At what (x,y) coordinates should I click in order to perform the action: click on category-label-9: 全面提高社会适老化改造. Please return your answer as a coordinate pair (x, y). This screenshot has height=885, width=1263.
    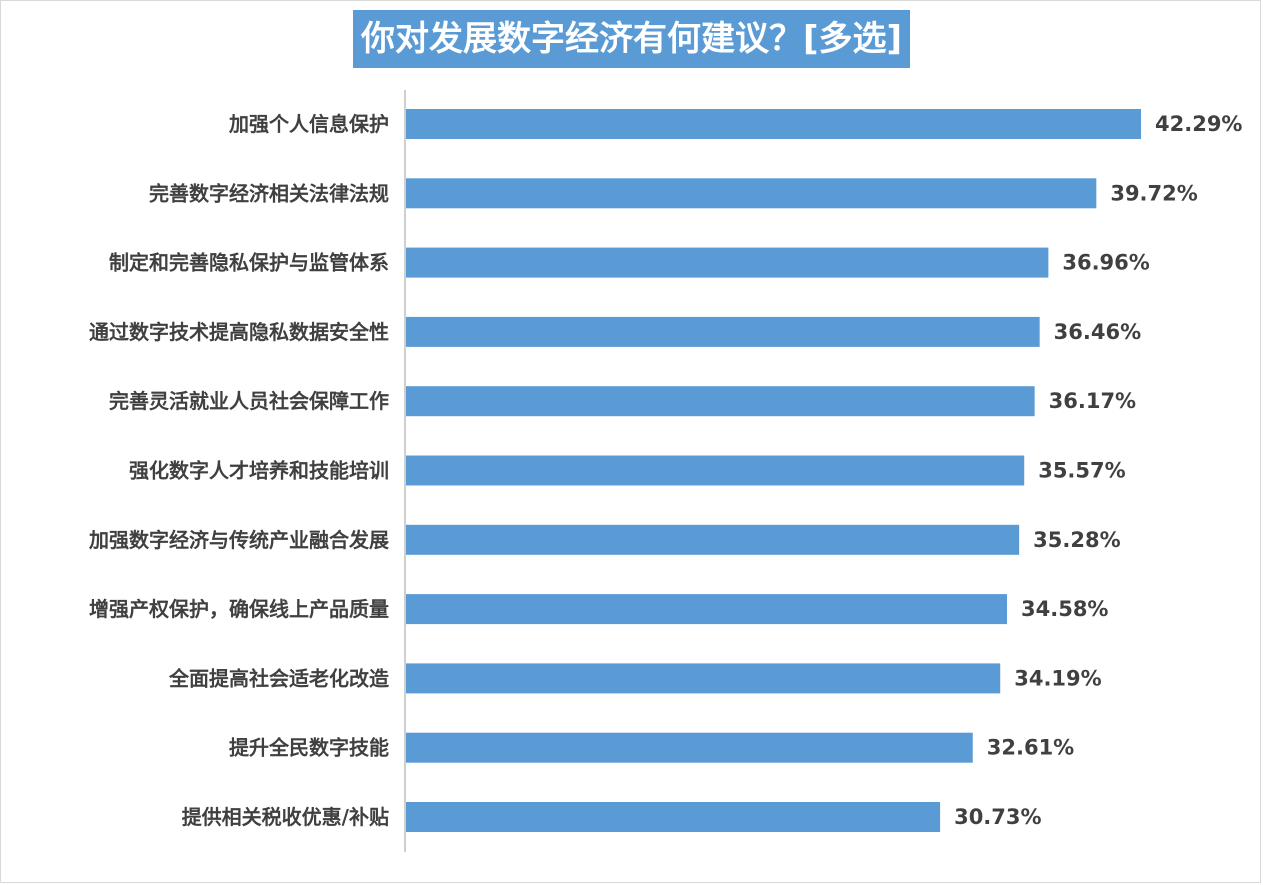
    Looking at the image, I should click on (279, 678).